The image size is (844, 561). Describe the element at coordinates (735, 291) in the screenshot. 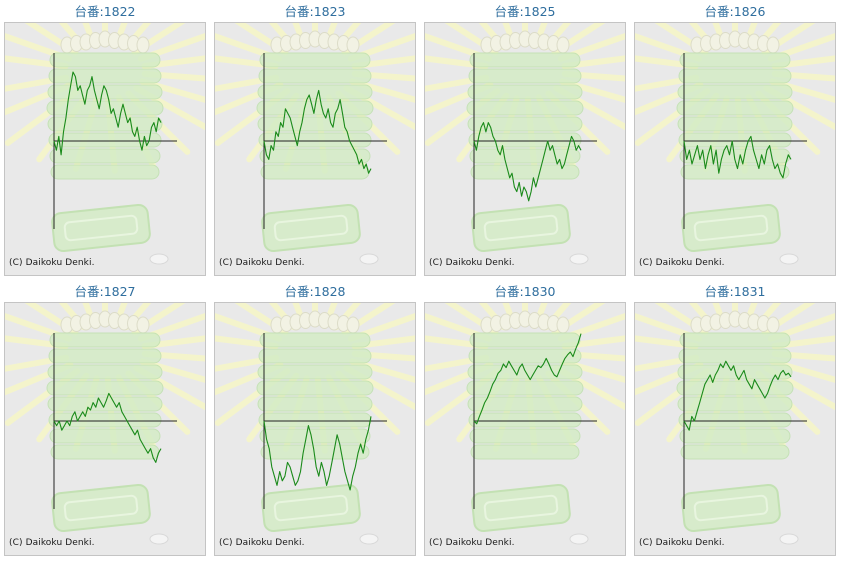

I see `chart-title: 台番:1831` at that location.